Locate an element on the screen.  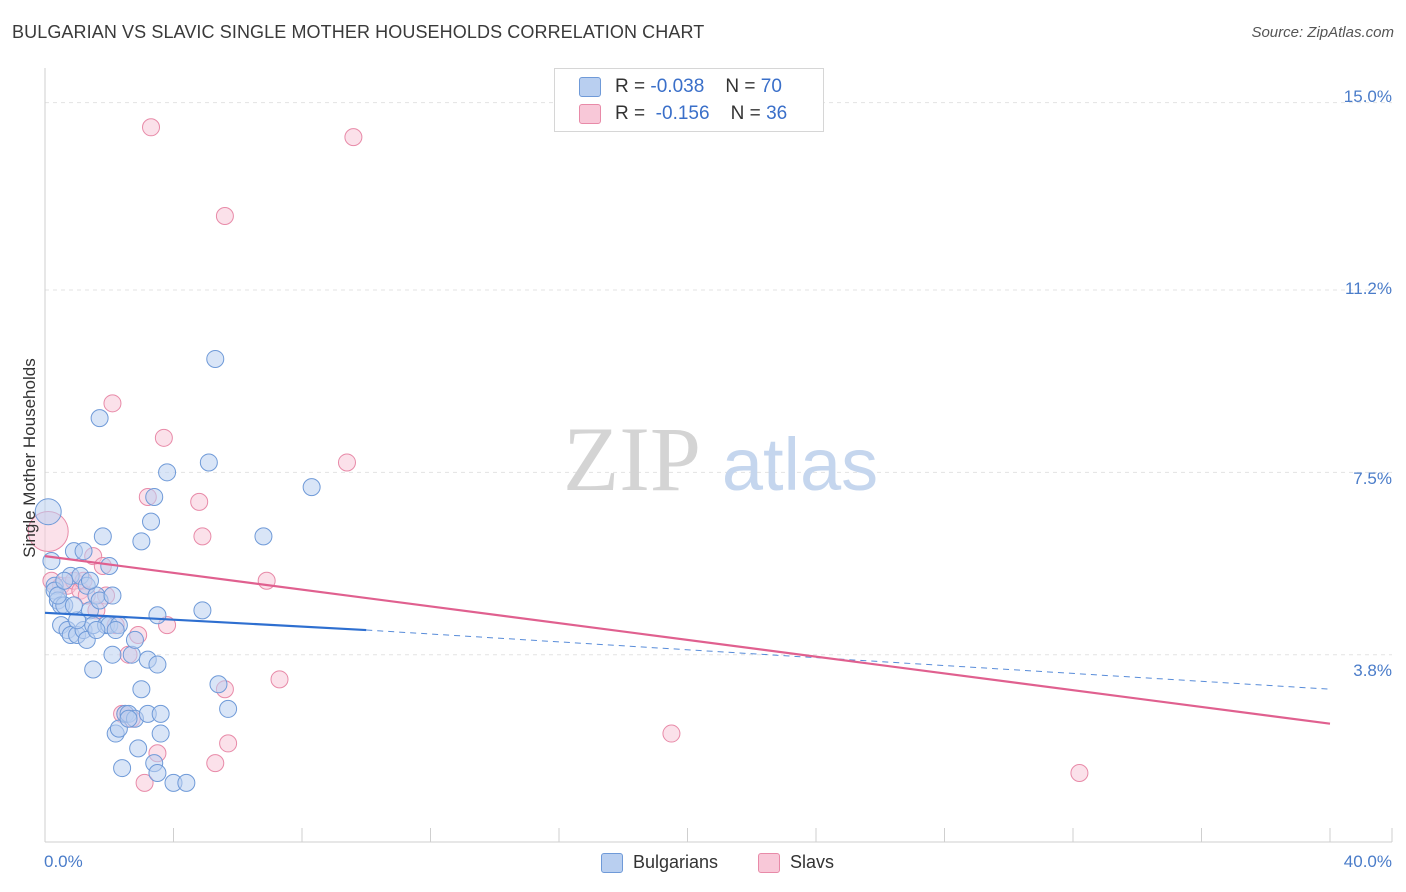
n-value: 36 is located at coordinates (777, 113).